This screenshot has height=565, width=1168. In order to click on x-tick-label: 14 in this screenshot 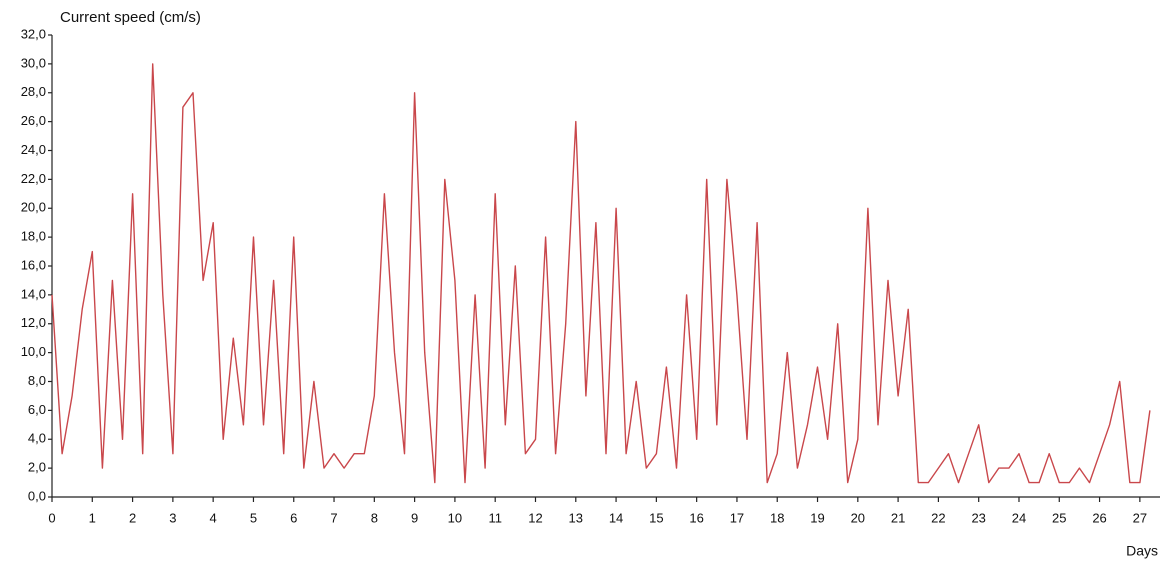, I will do `click(616, 517)`.